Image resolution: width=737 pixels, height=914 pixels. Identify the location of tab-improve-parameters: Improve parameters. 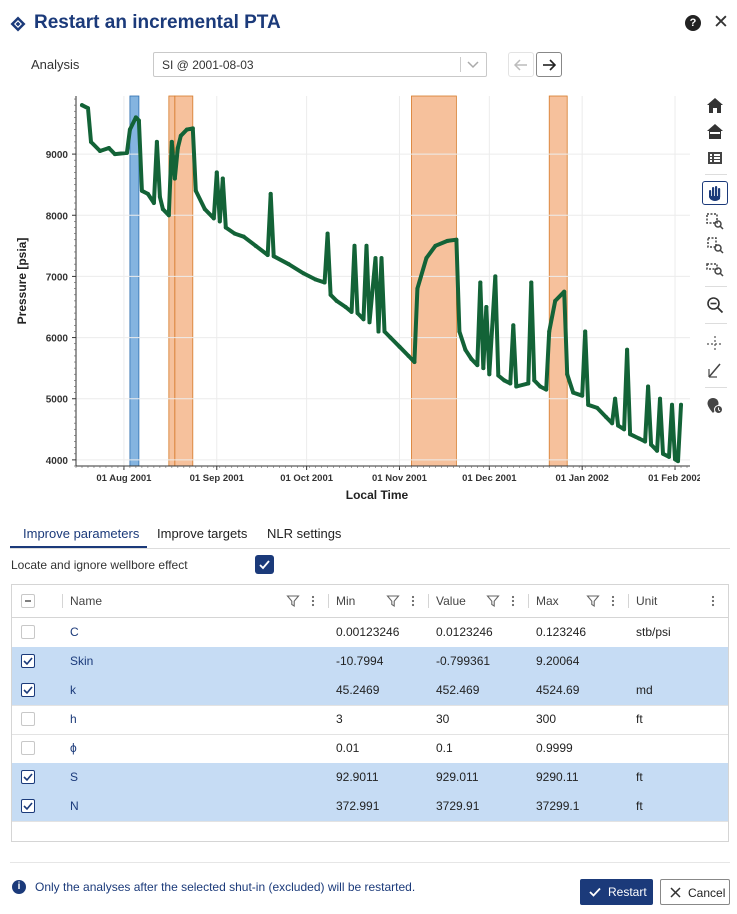
(81, 533).